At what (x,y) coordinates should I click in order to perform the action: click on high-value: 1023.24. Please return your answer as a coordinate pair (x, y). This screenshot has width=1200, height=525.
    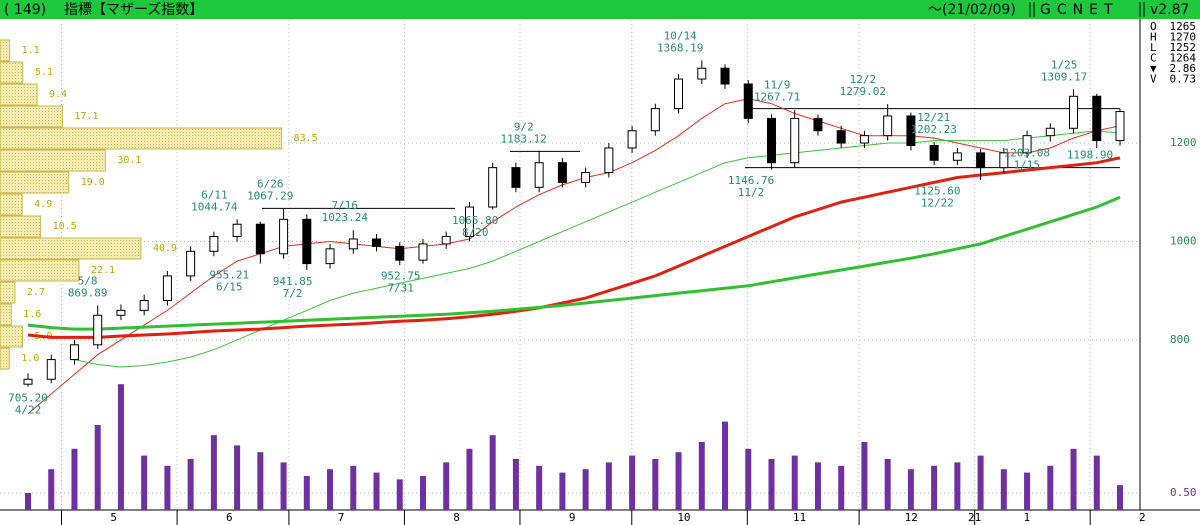
    Looking at the image, I should click on (345, 217).